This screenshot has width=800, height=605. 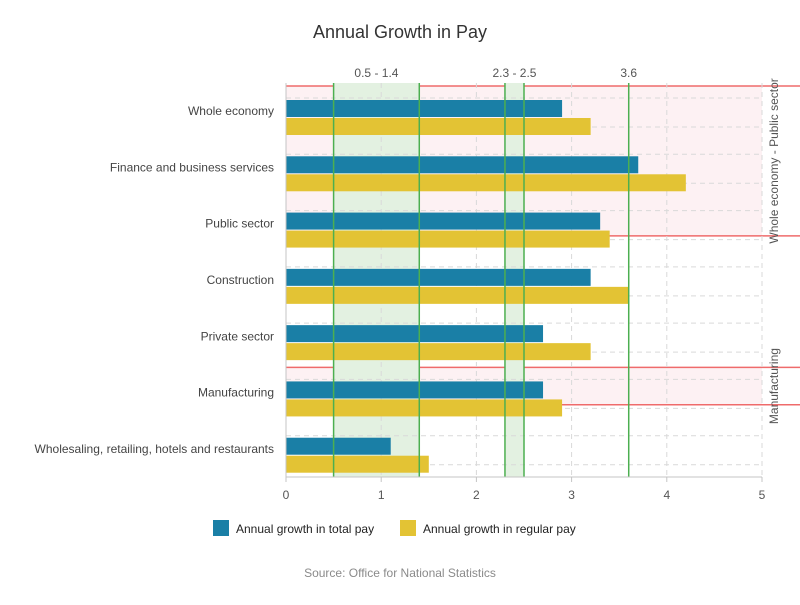 I want to click on x-tick-label: 5, so click(x=762, y=495).